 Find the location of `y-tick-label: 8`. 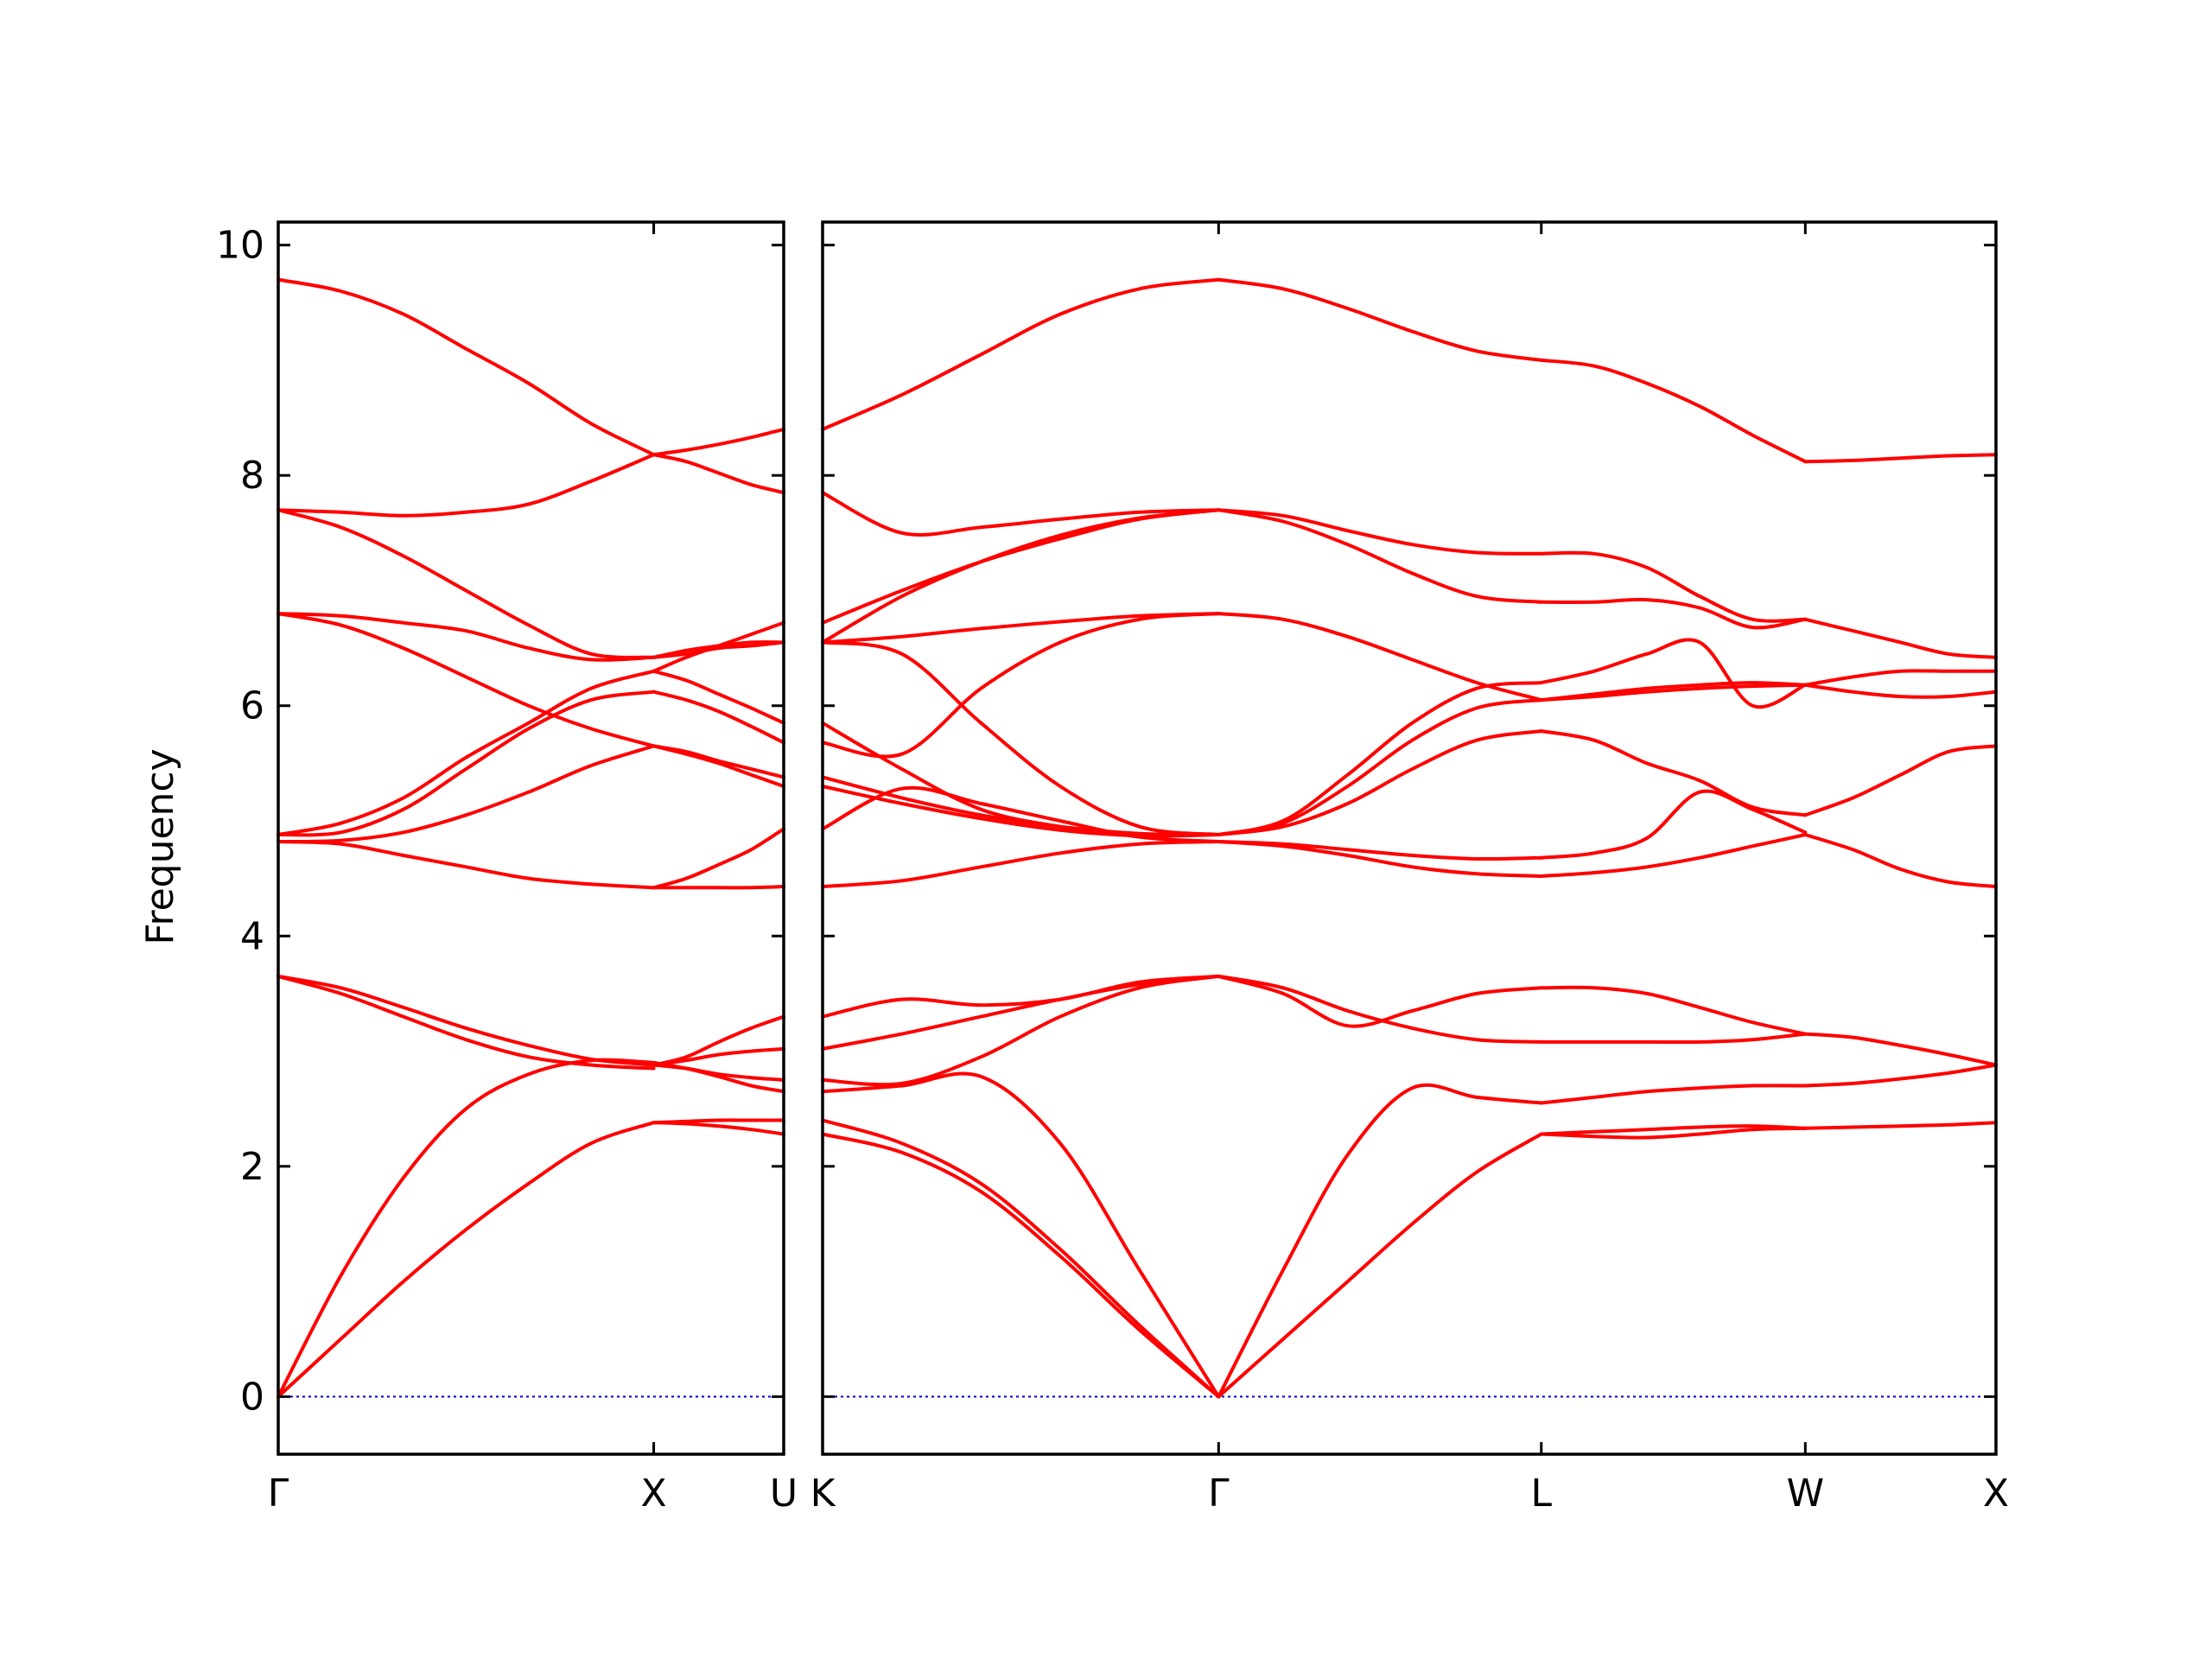

y-tick-label: 8 is located at coordinates (252, 476).